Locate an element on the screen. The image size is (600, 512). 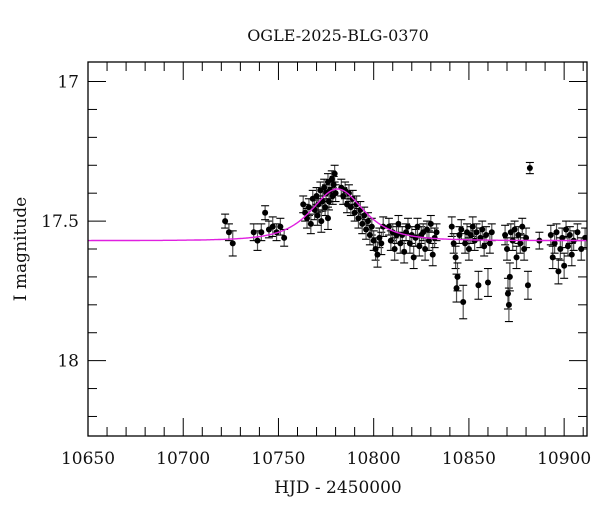
model-curve is located at coordinates (337, 215).